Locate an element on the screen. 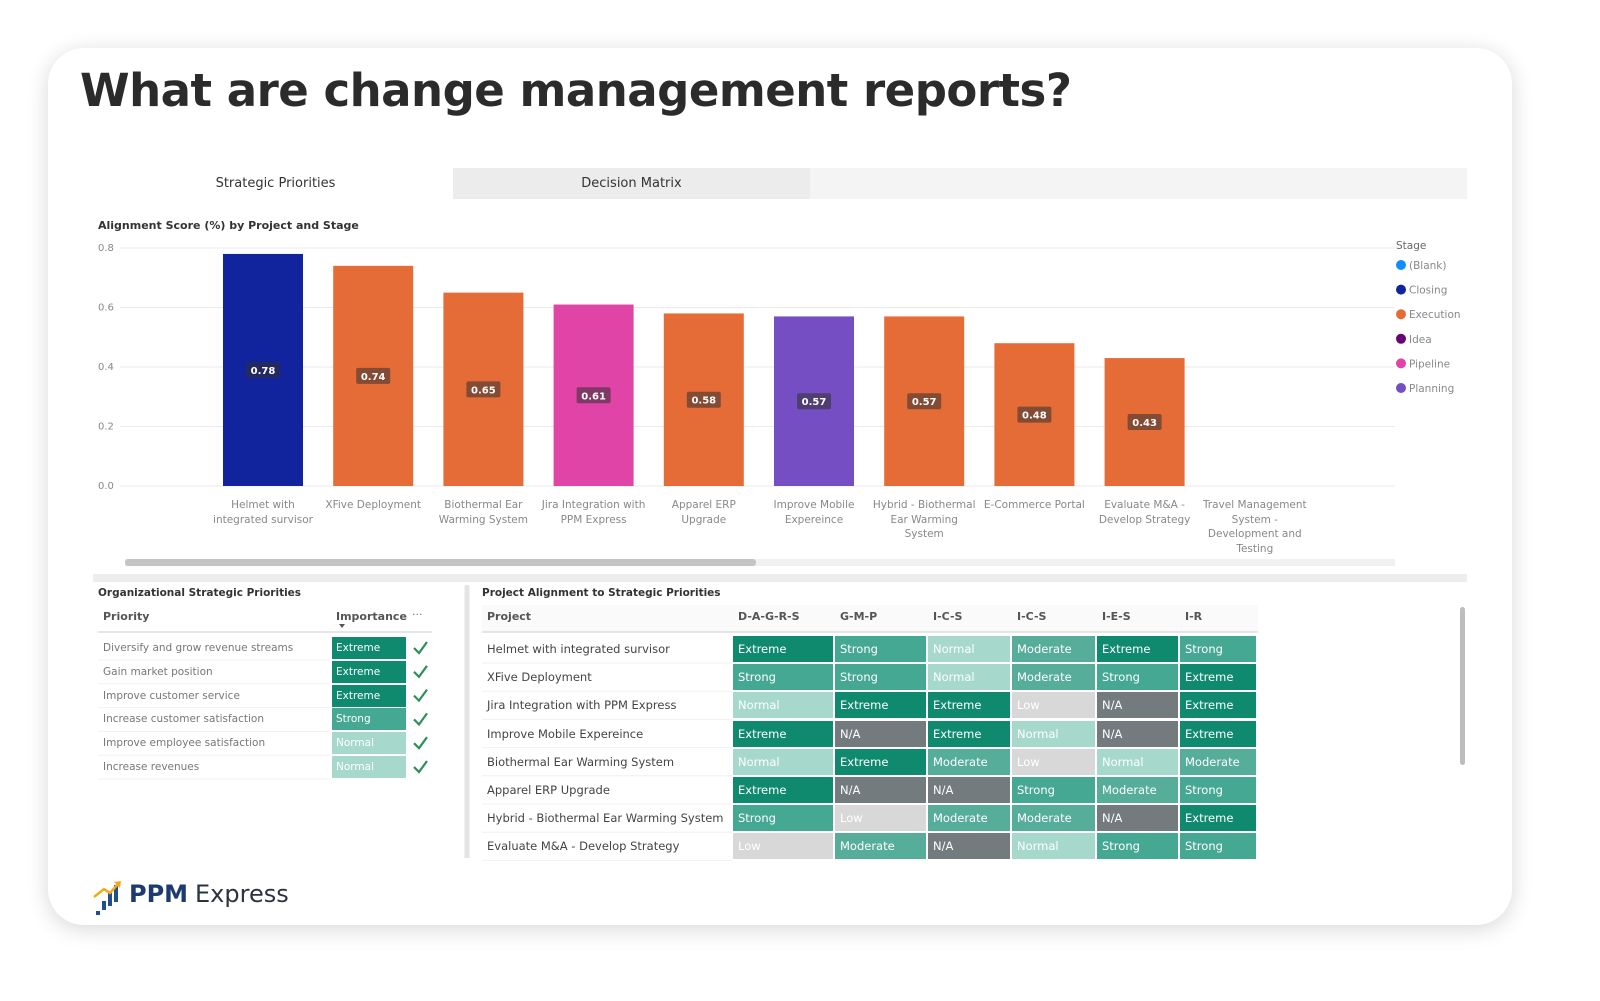  column-header: D-A-G-R-S is located at coordinates (769, 616).